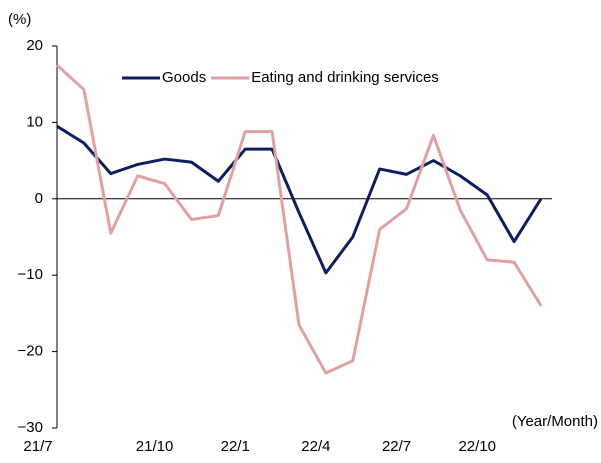 The image size is (601, 463). What do you see at coordinates (30, 427) in the screenshot?
I see `y-tick-label: −30` at bounding box center [30, 427].